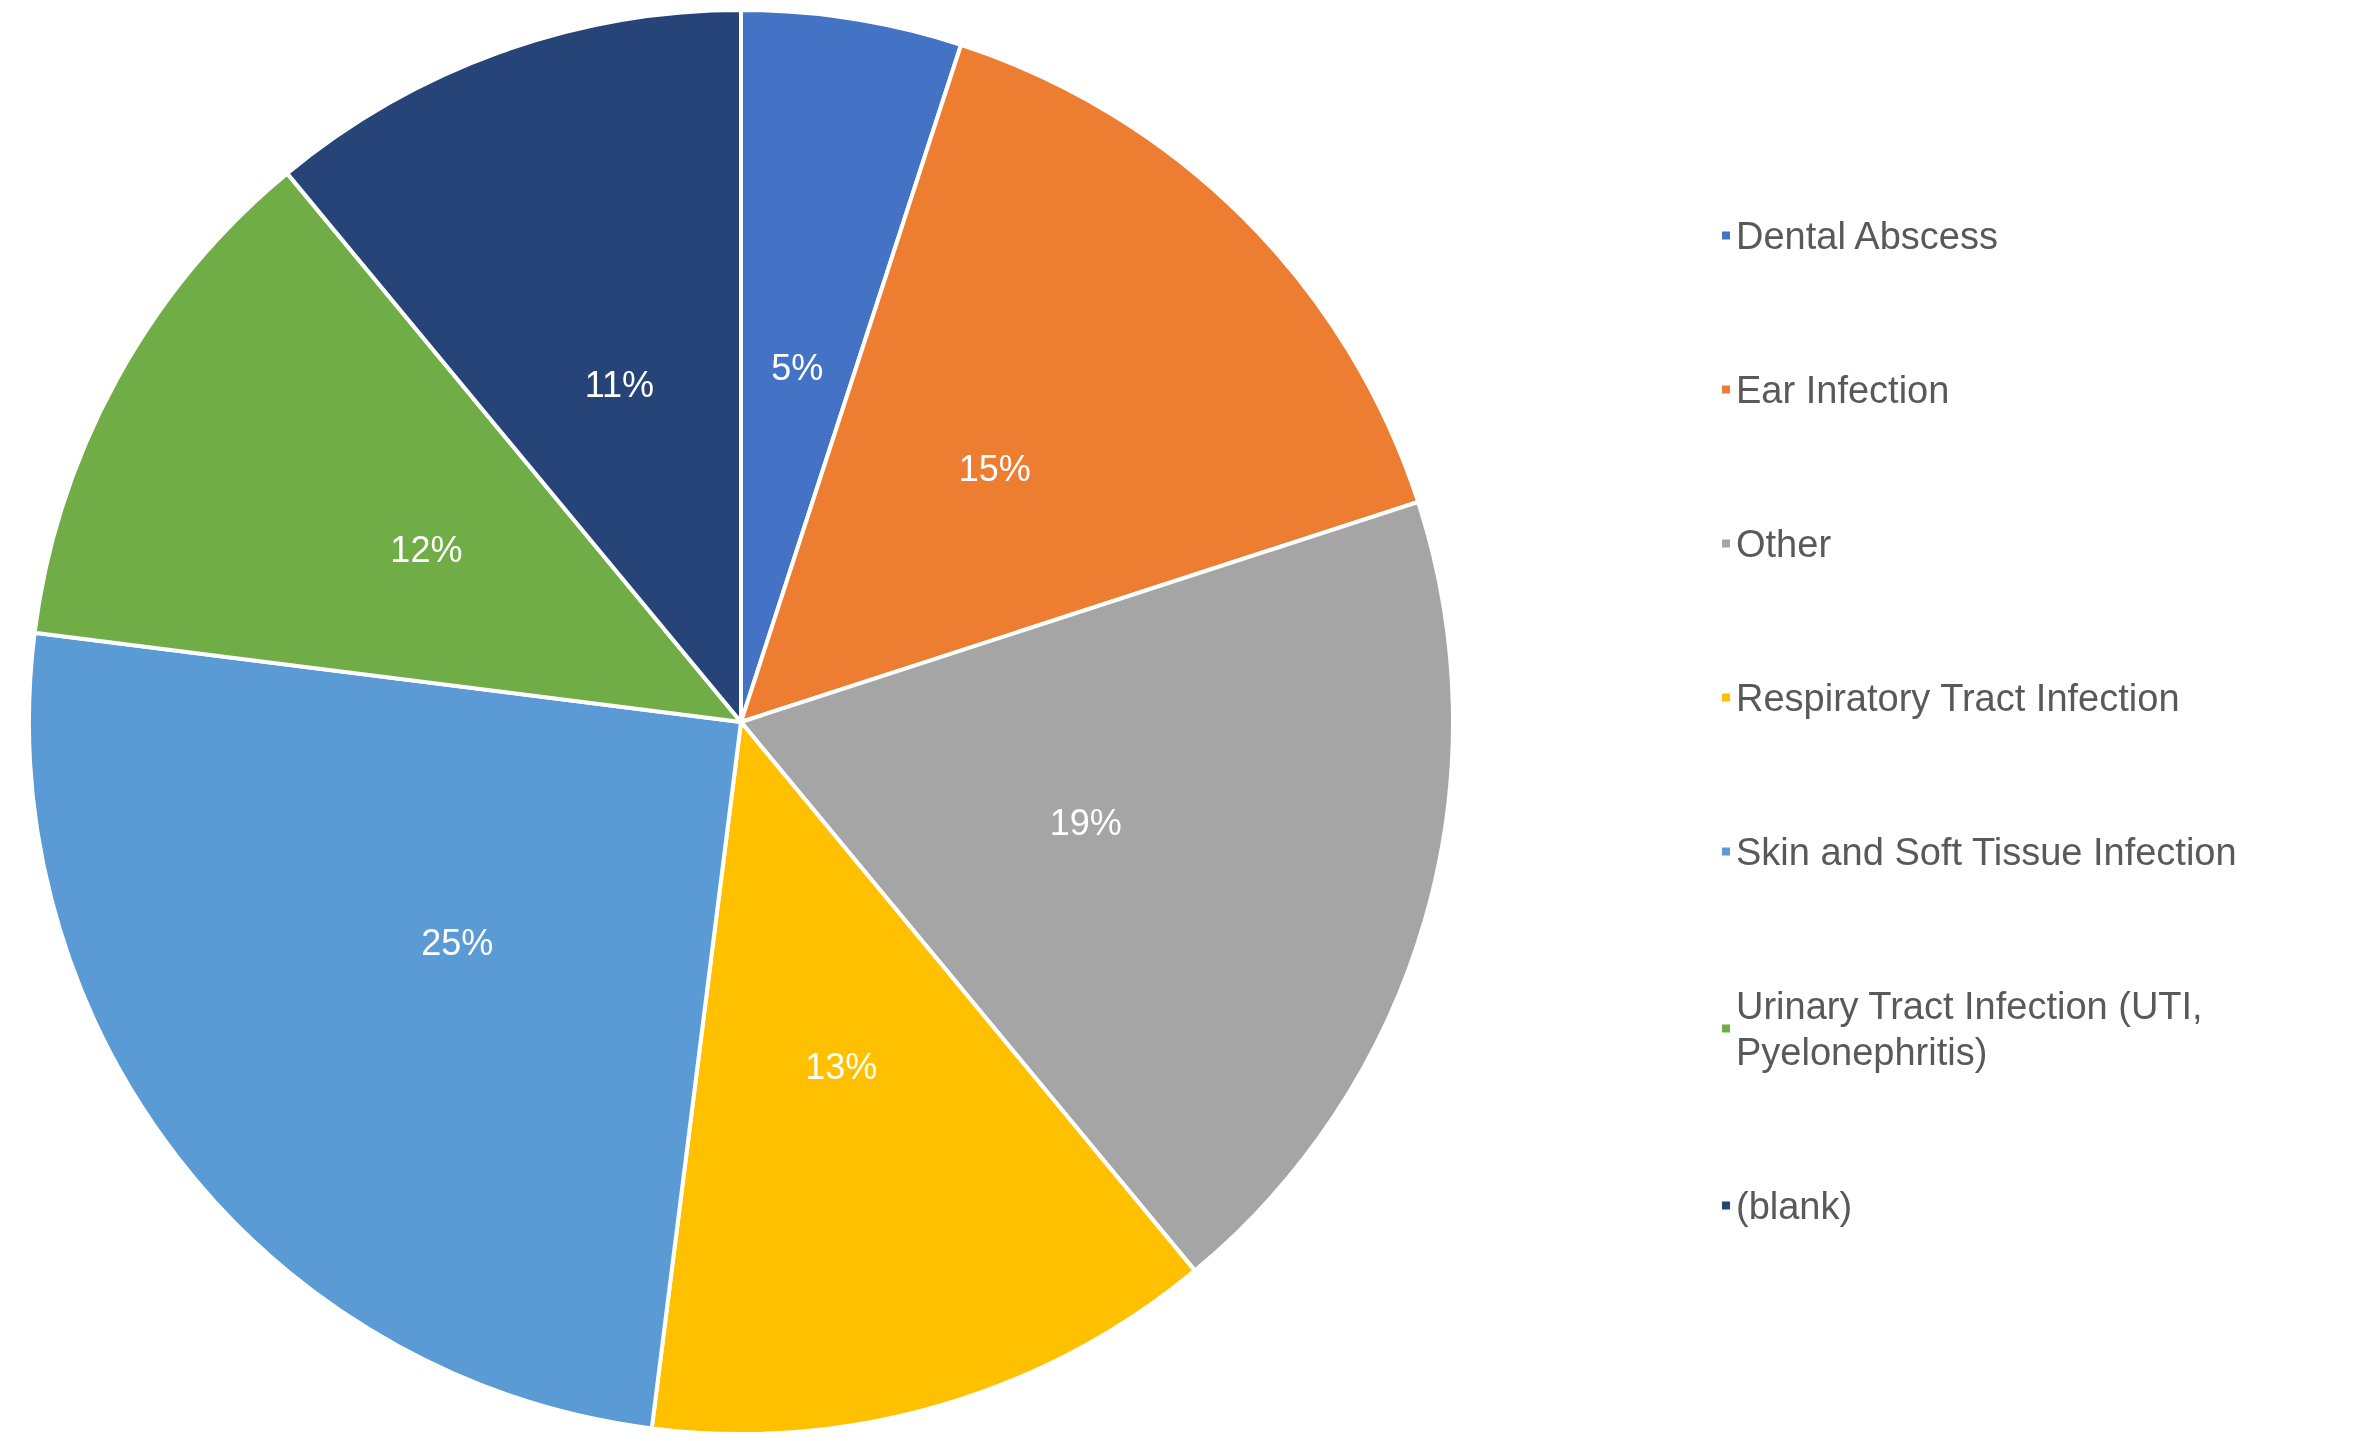 The width and height of the screenshot is (2370, 1441). Describe the element at coordinates (1986, 851) in the screenshot. I see `legend-label: Skin and Soft Tissue Infection` at that location.